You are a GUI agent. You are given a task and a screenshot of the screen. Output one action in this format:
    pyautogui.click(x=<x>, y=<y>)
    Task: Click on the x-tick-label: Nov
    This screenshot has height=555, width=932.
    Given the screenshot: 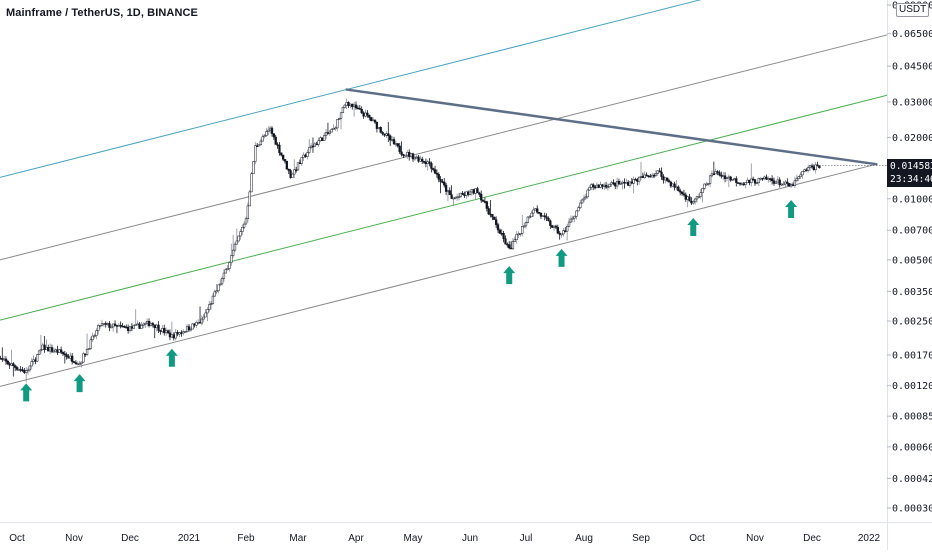 What is the action you would take?
    pyautogui.click(x=755, y=538)
    